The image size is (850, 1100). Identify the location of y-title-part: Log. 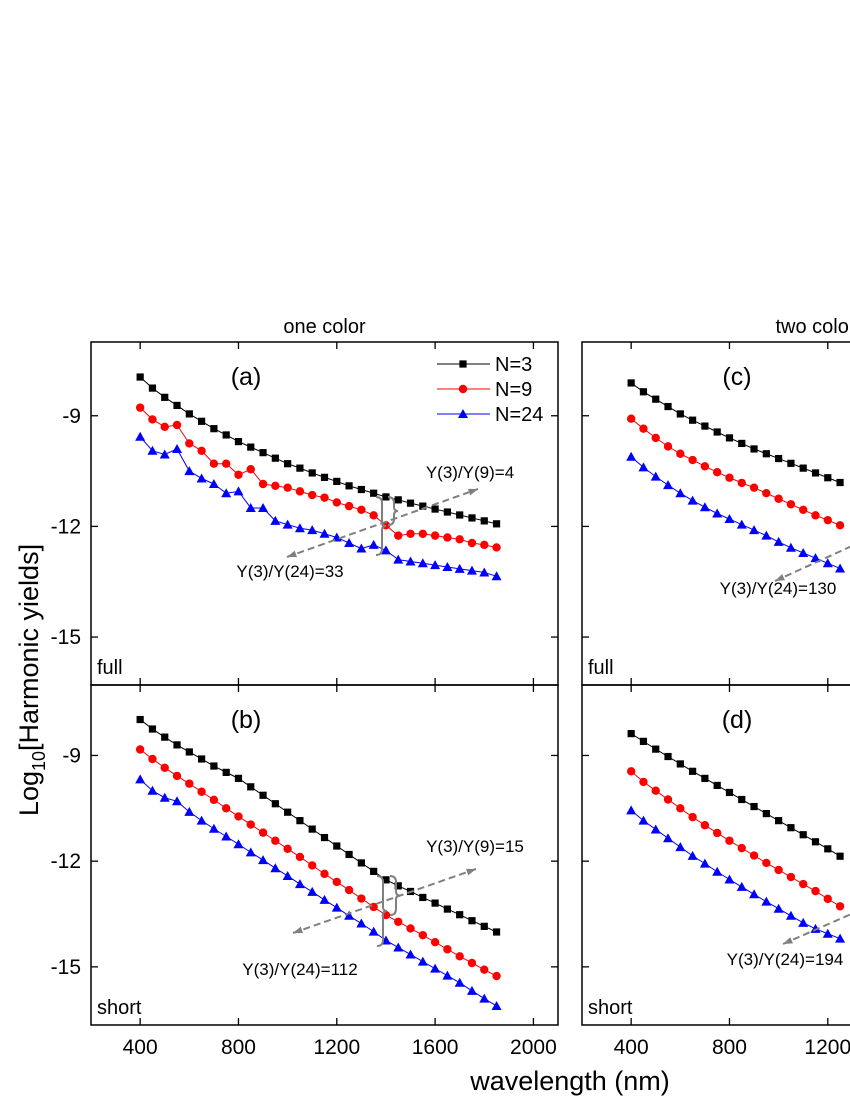
(29, 793).